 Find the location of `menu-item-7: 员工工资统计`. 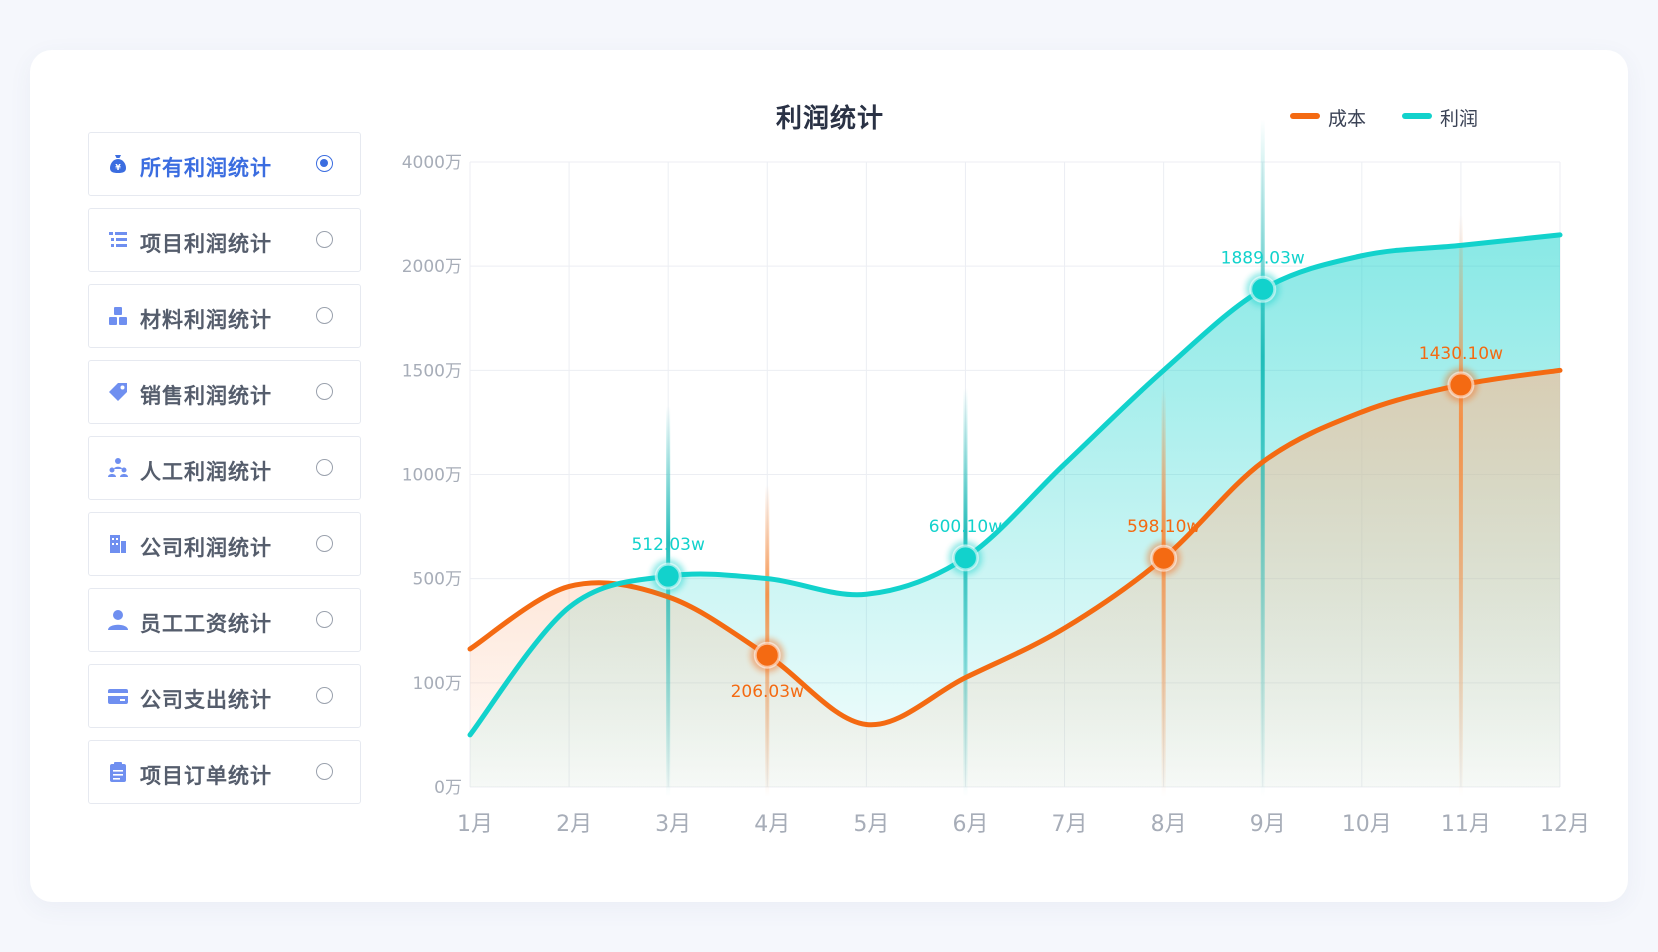

menu-item-7: 员工工资统计 is located at coordinates (224, 620).